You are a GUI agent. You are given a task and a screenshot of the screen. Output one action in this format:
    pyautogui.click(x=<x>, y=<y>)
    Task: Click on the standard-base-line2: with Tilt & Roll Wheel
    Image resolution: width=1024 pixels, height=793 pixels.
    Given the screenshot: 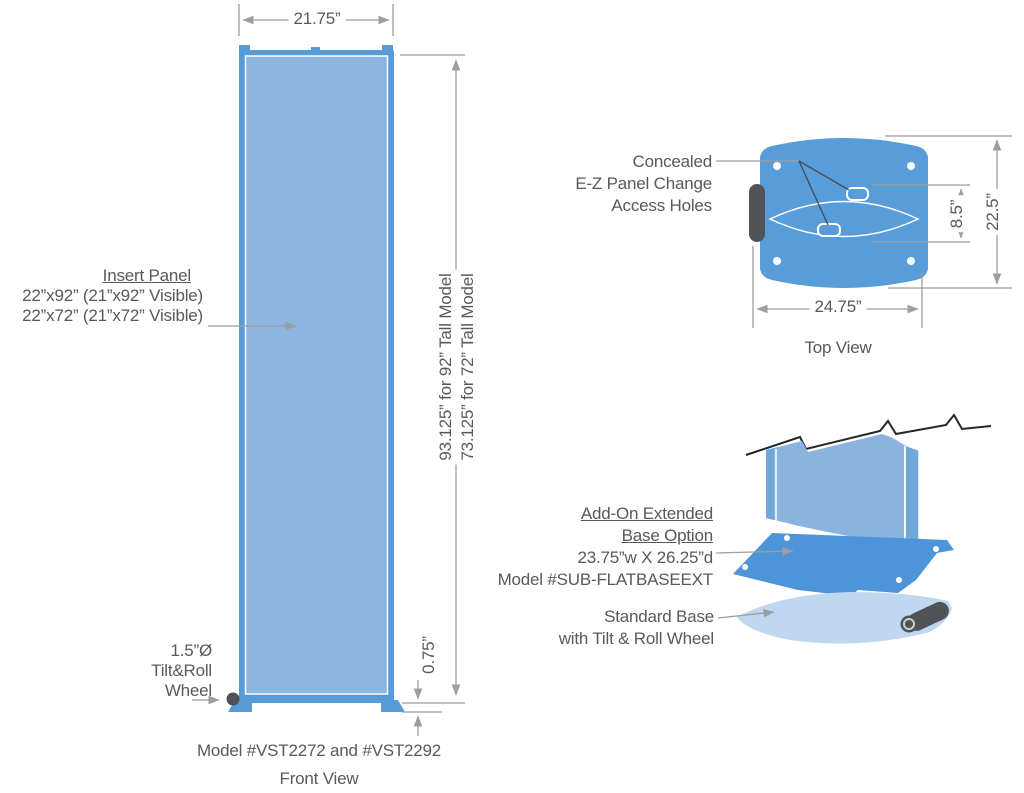 What is the action you would take?
    pyautogui.click(x=636, y=638)
    